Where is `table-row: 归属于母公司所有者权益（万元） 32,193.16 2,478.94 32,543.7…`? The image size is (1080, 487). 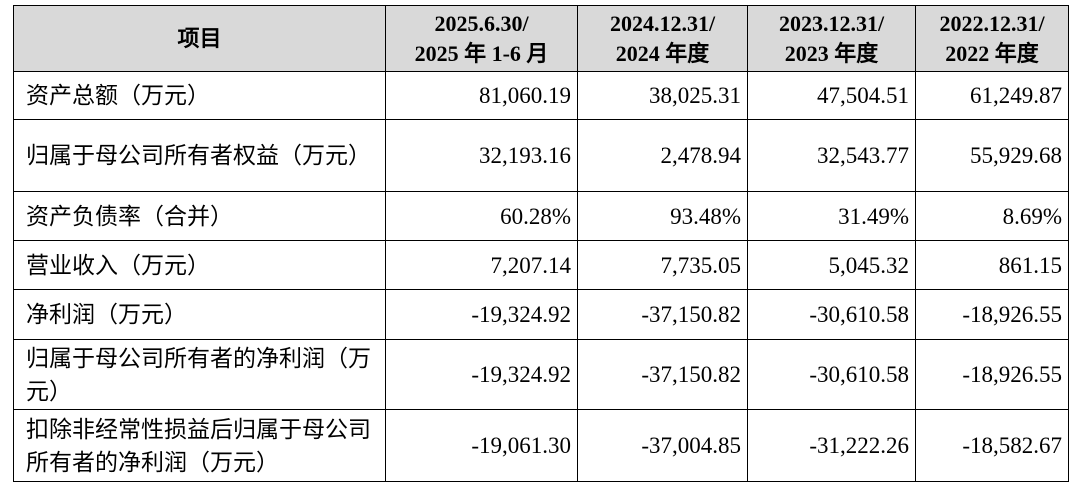 table-row: 归属于母公司所有者权益（万元） 32,193.16 2,478.94 32,543.7… is located at coordinates (541, 155).